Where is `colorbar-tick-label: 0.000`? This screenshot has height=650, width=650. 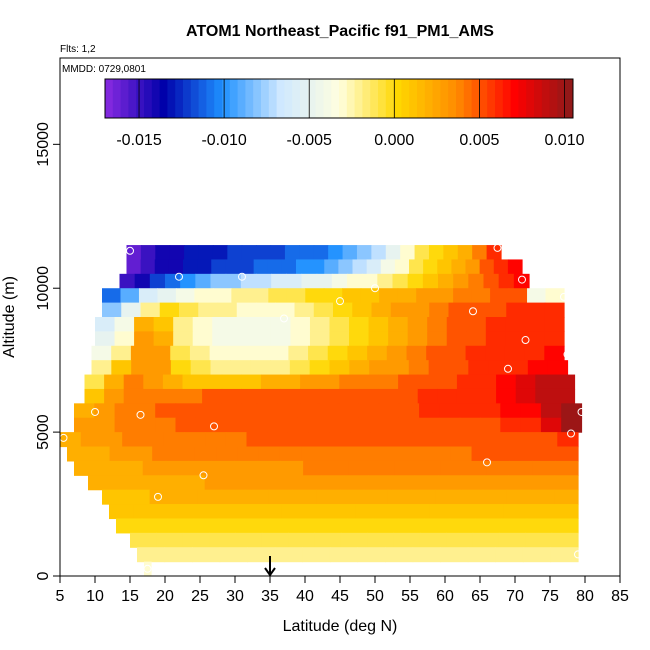 colorbar-tick-label: 0.000 is located at coordinates (394, 140).